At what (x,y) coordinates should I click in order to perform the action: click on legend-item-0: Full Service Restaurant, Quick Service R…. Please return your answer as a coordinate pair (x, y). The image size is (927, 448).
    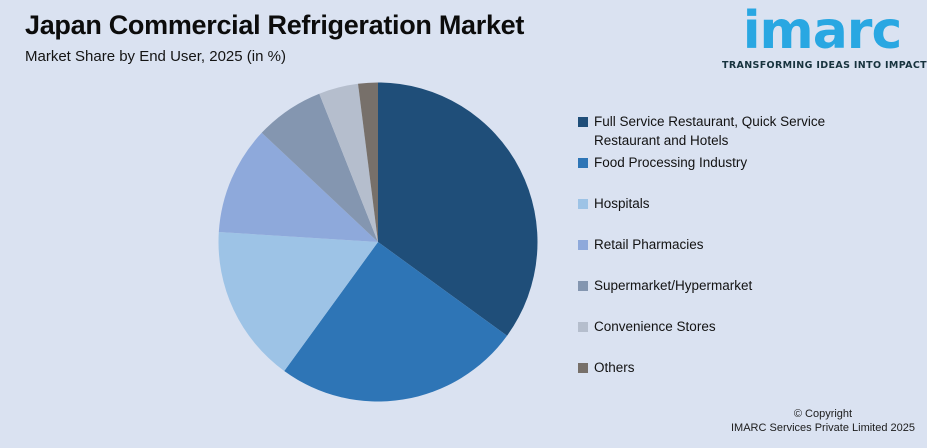
    Looking at the image, I should click on (723, 132).